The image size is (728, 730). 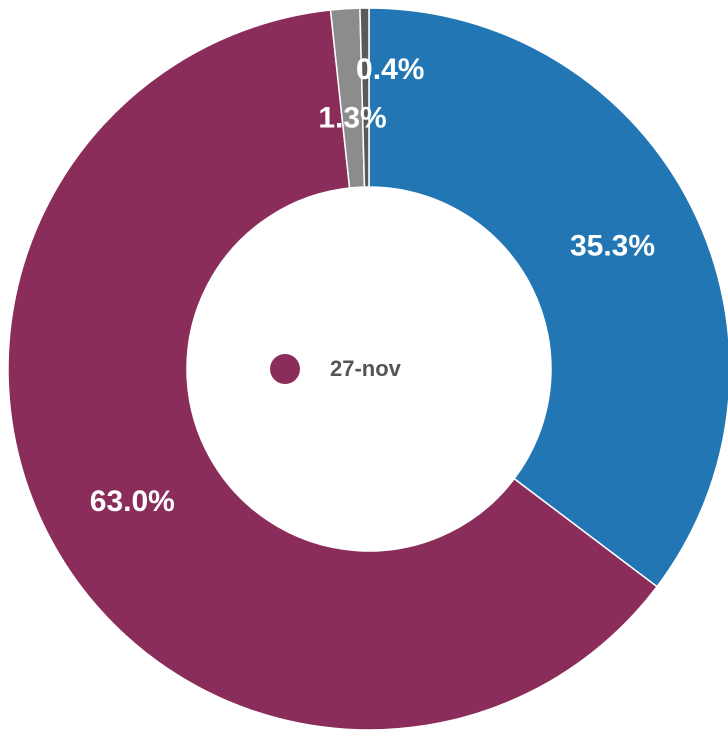 I want to click on value-label: 0.4%, so click(x=390, y=69).